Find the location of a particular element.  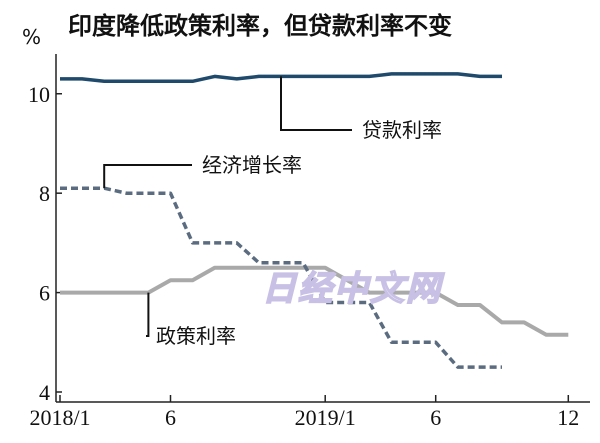

callout-leader-policy-rate is located at coordinates (148, 314).